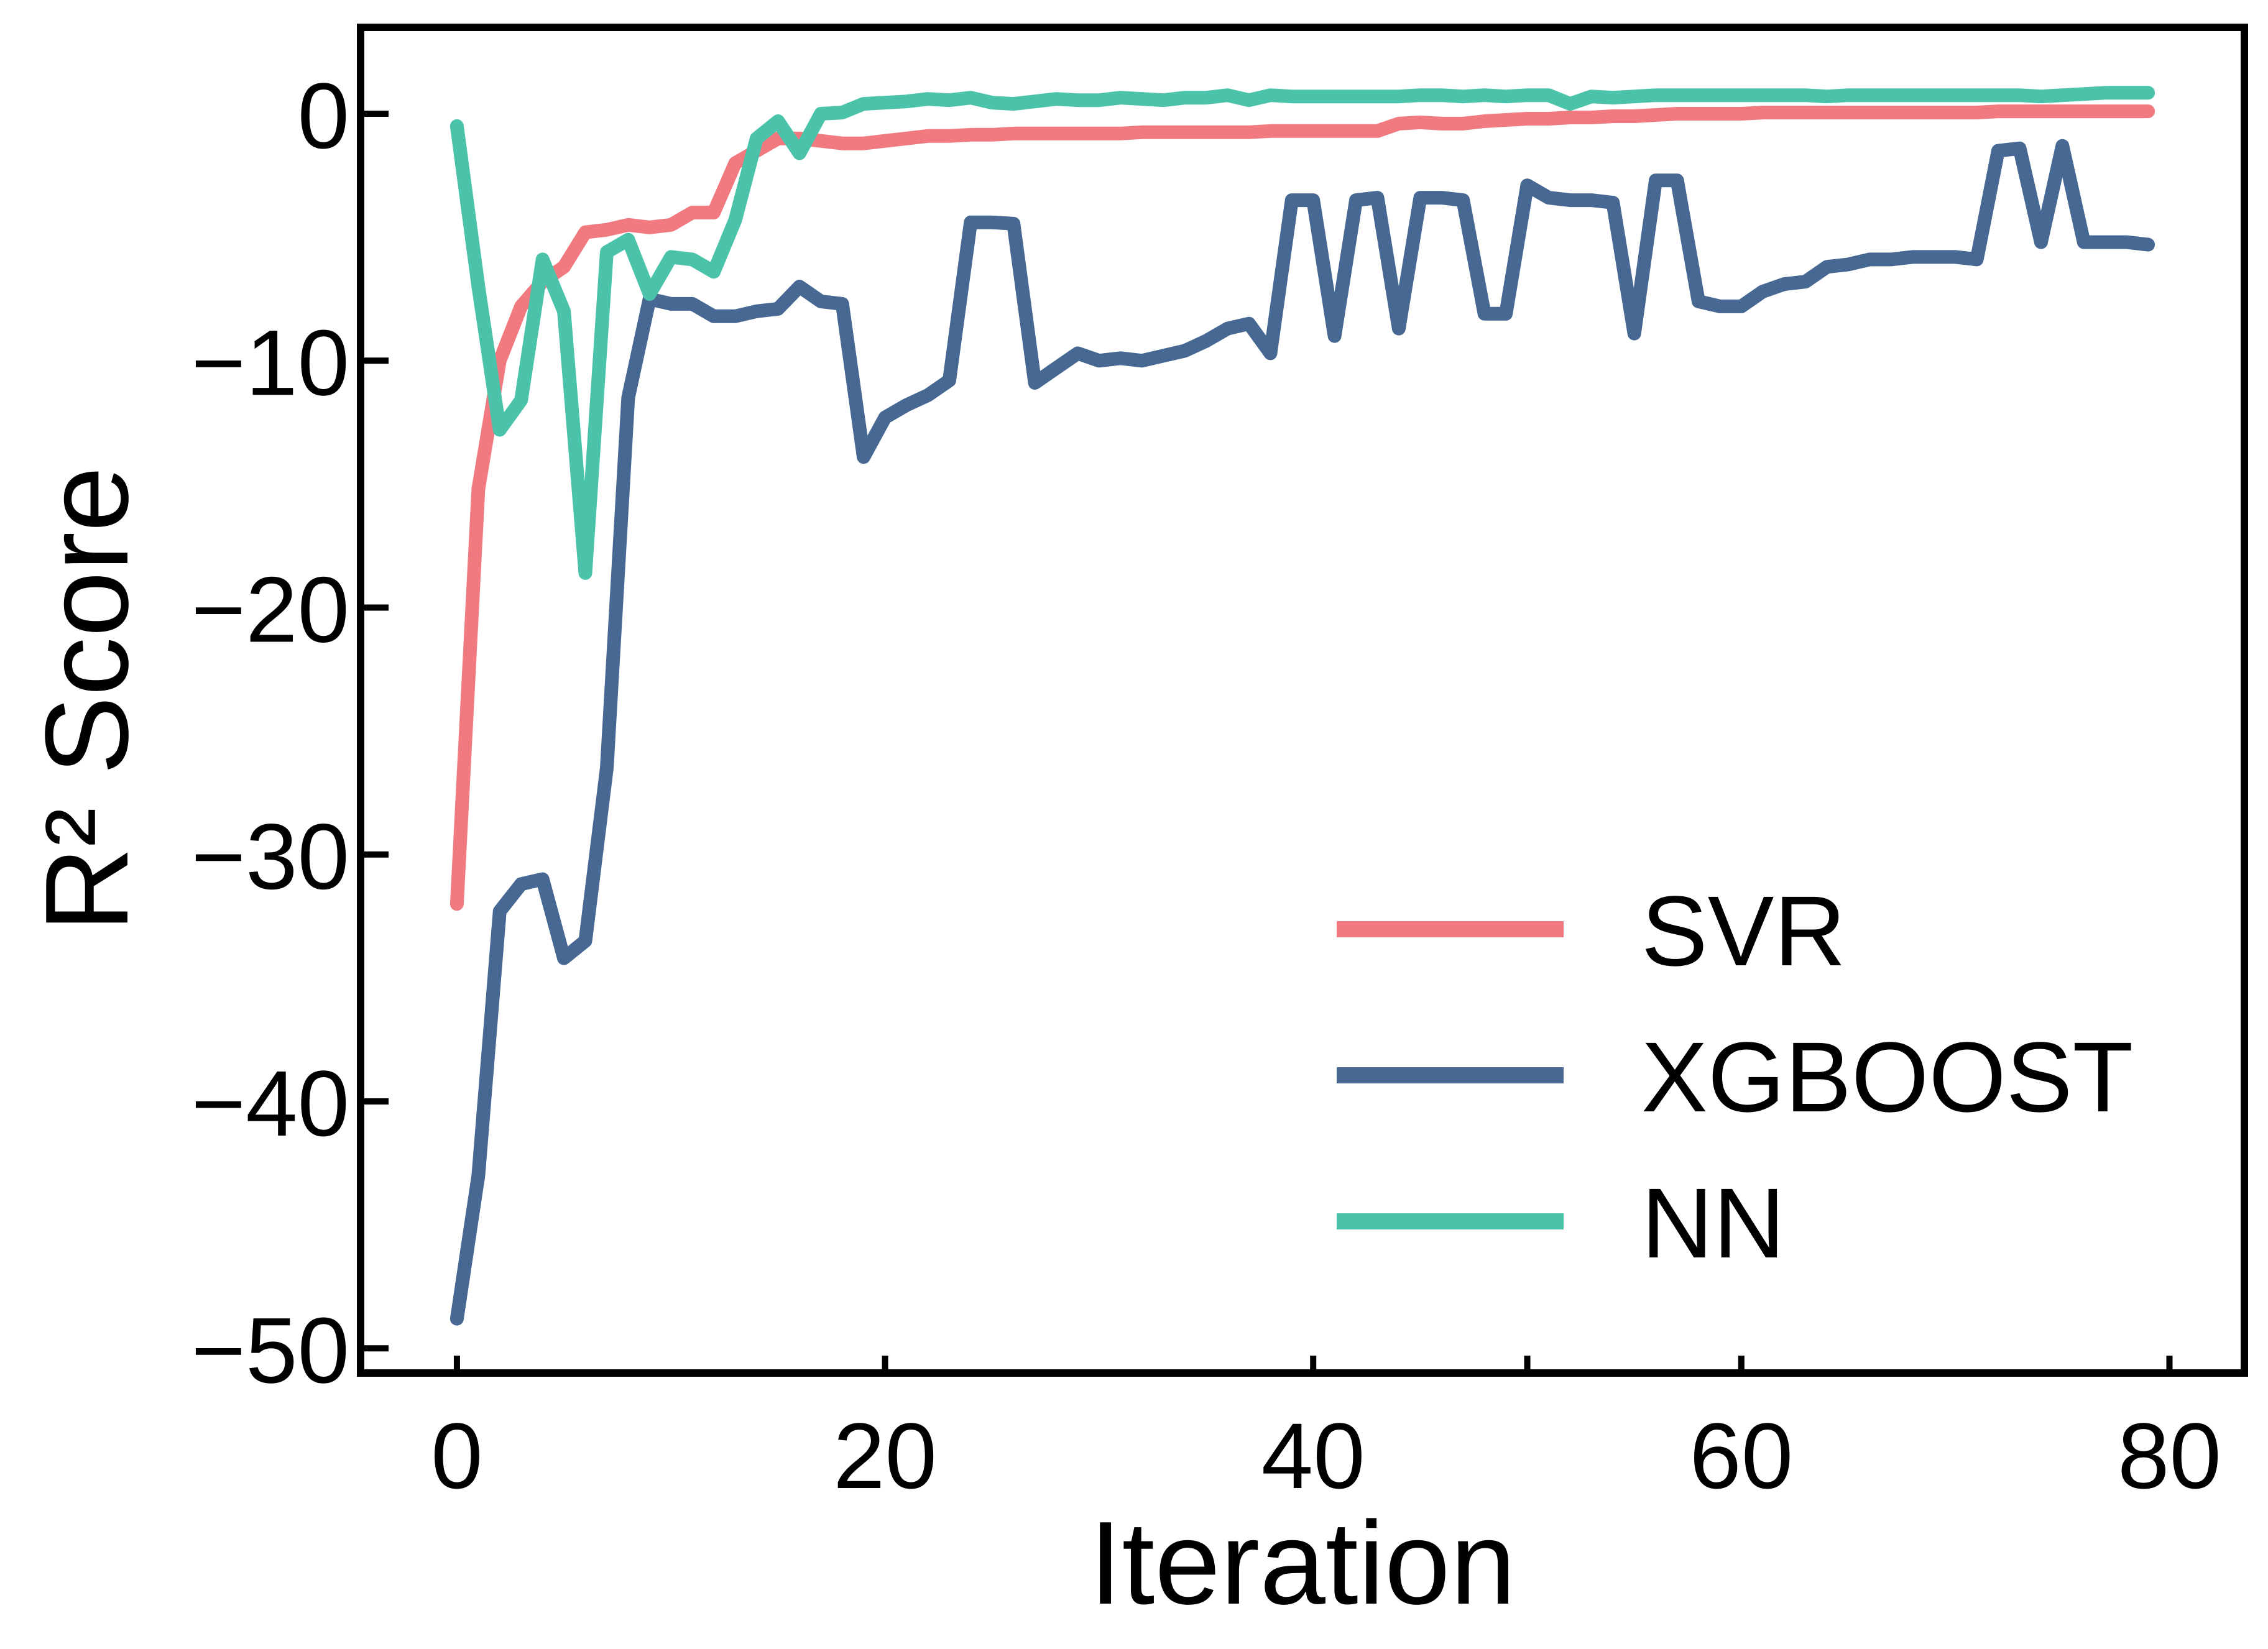 The width and height of the screenshot is (2268, 1649). I want to click on x-tick-label: 40, so click(1313, 1455).